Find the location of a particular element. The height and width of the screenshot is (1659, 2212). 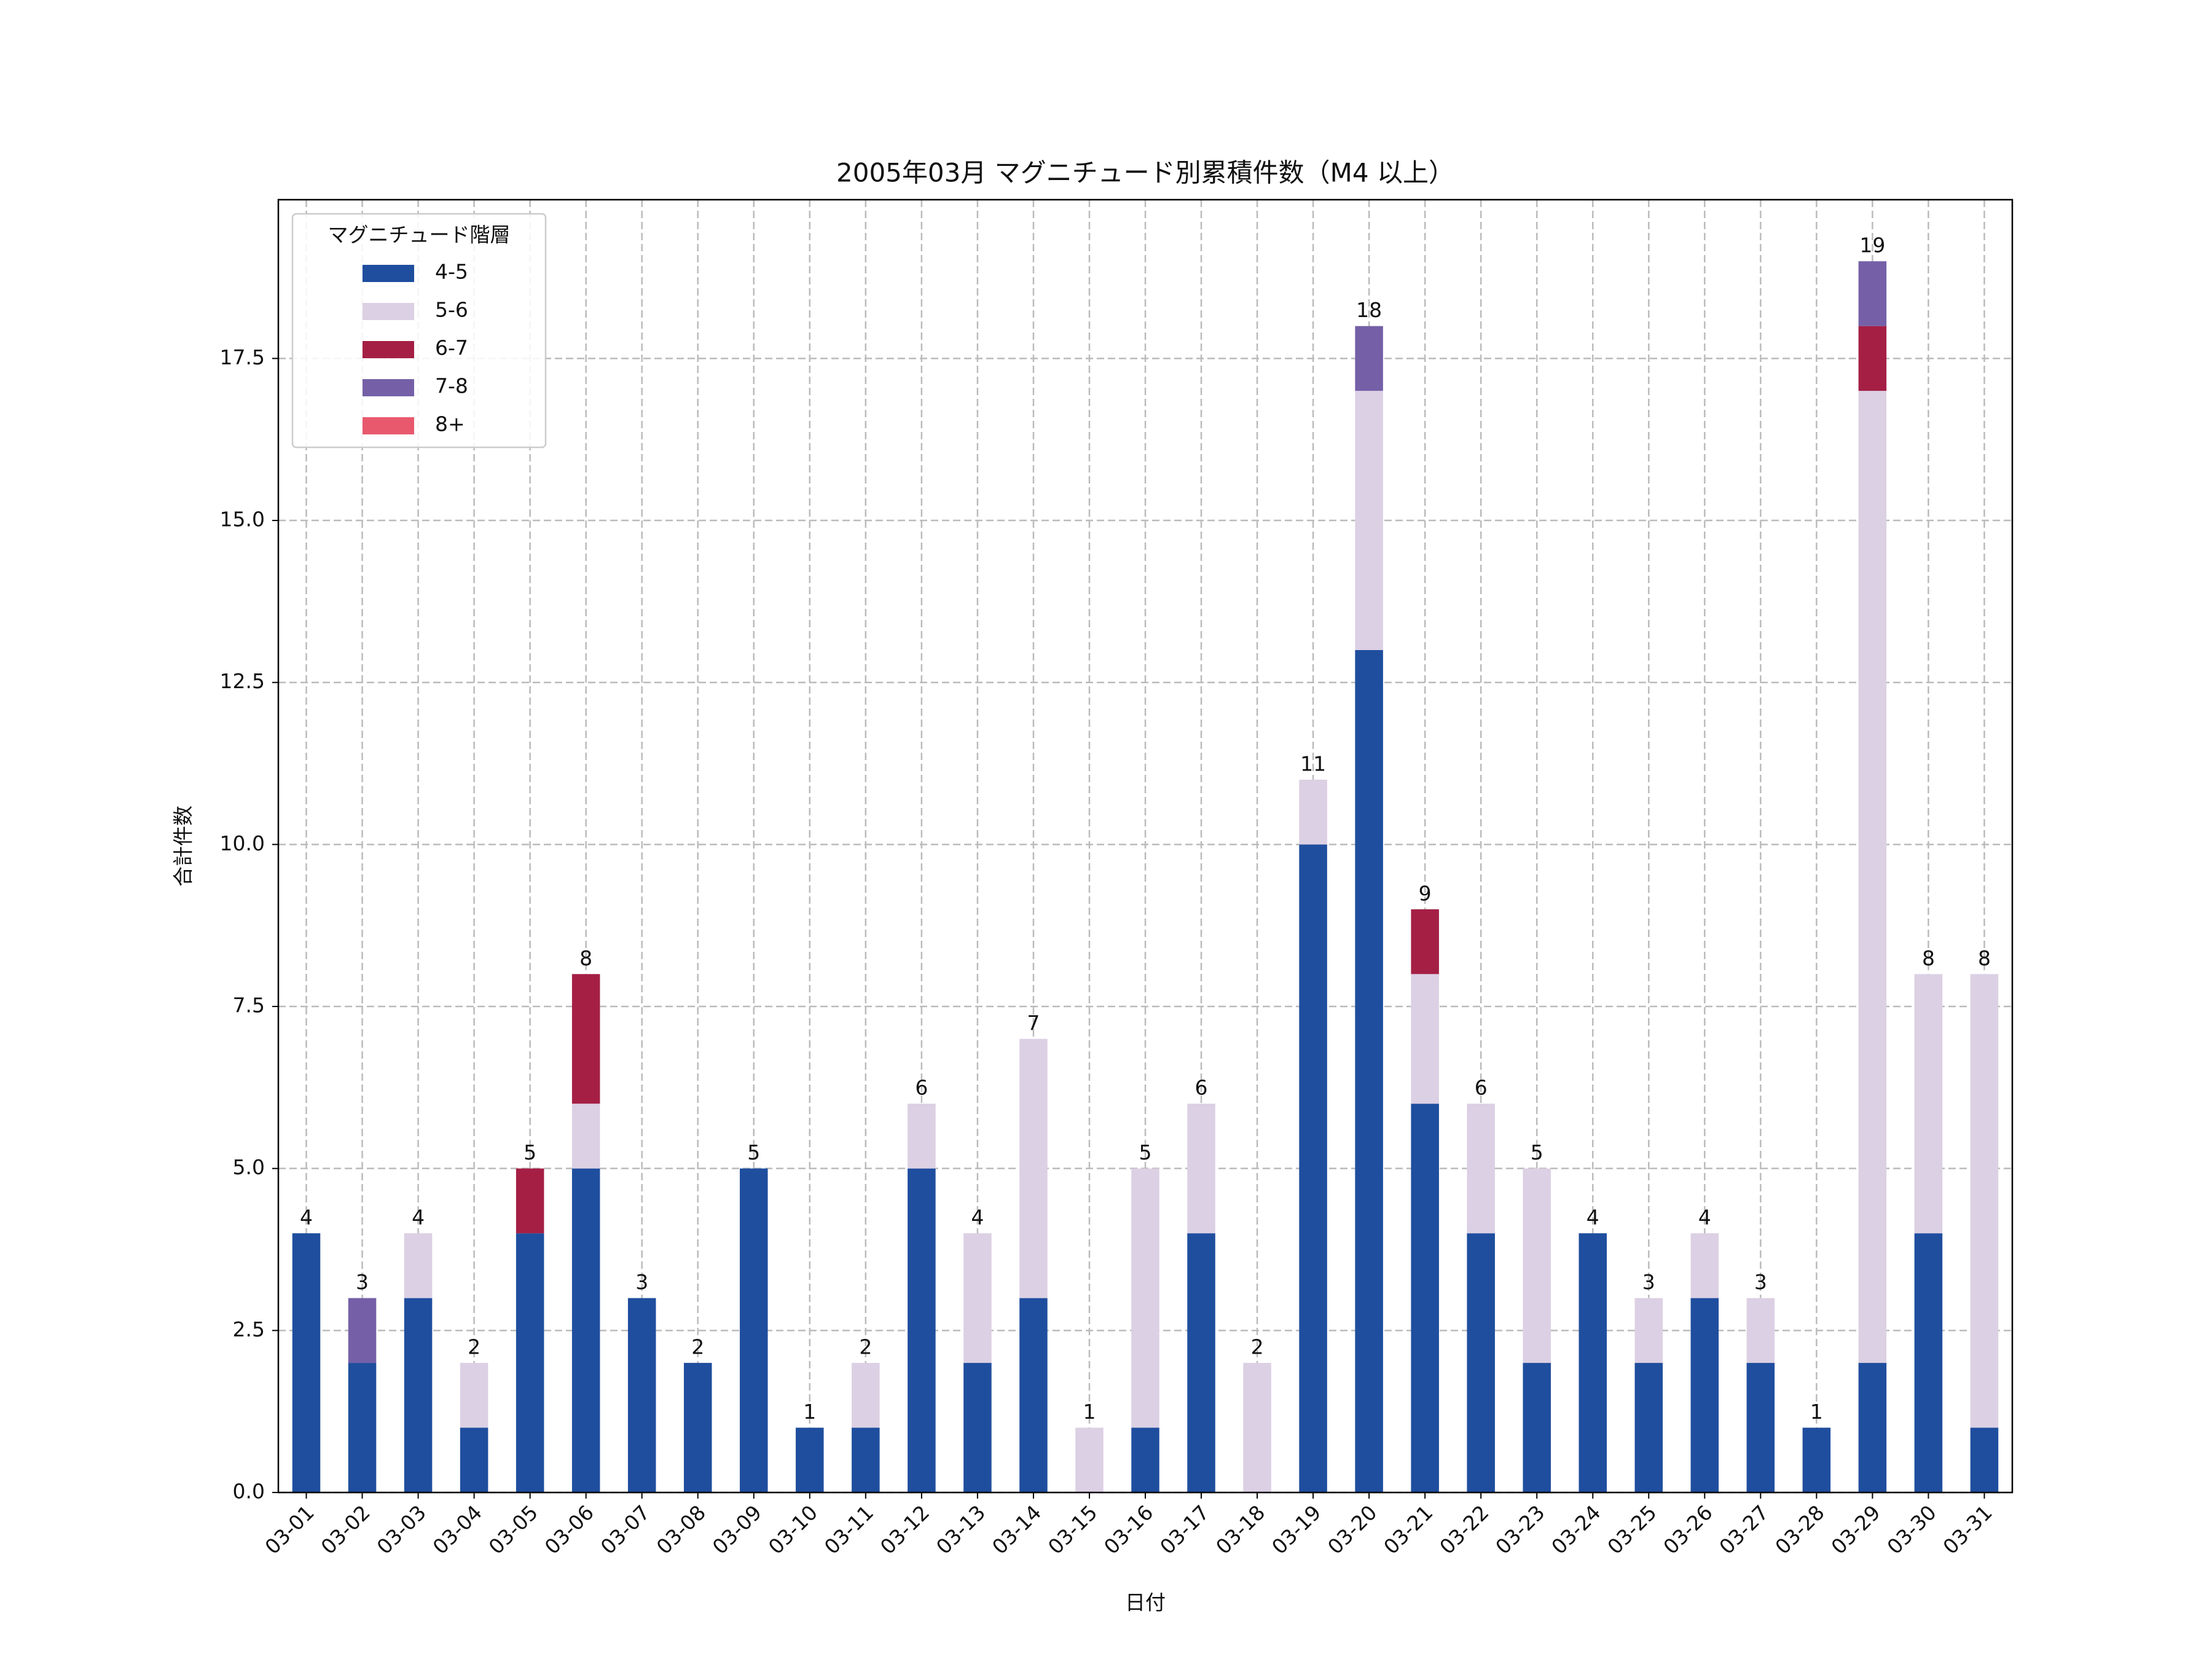

legend-label: 8+ is located at coordinates (450, 424).